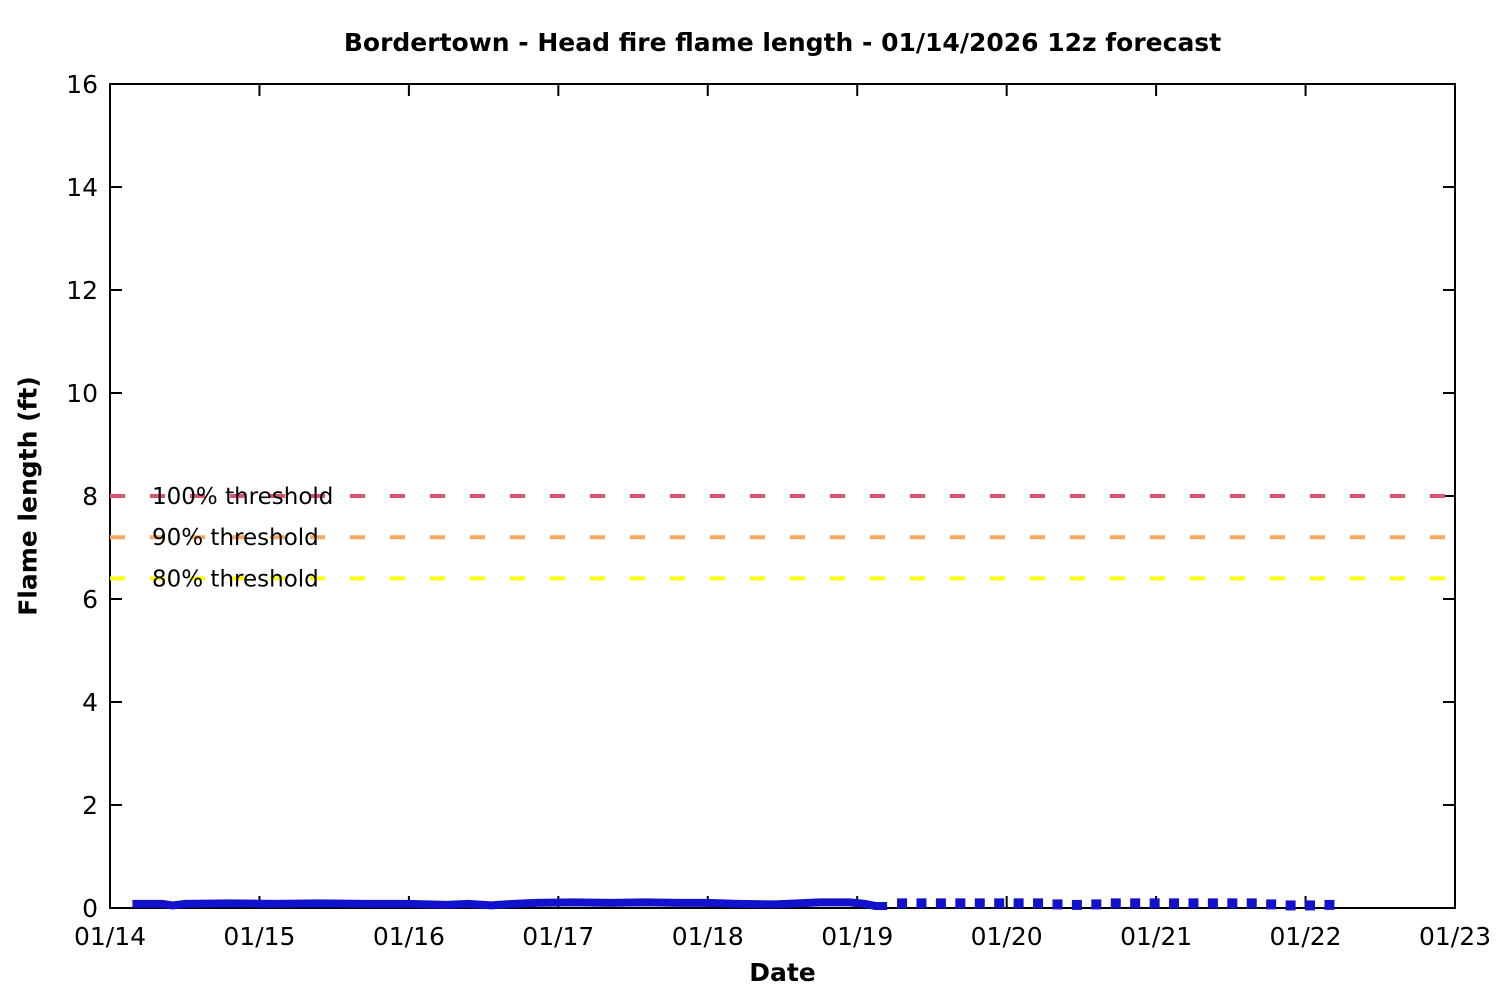  I want to click on x-tick-label: 01/23, so click(1455, 936).